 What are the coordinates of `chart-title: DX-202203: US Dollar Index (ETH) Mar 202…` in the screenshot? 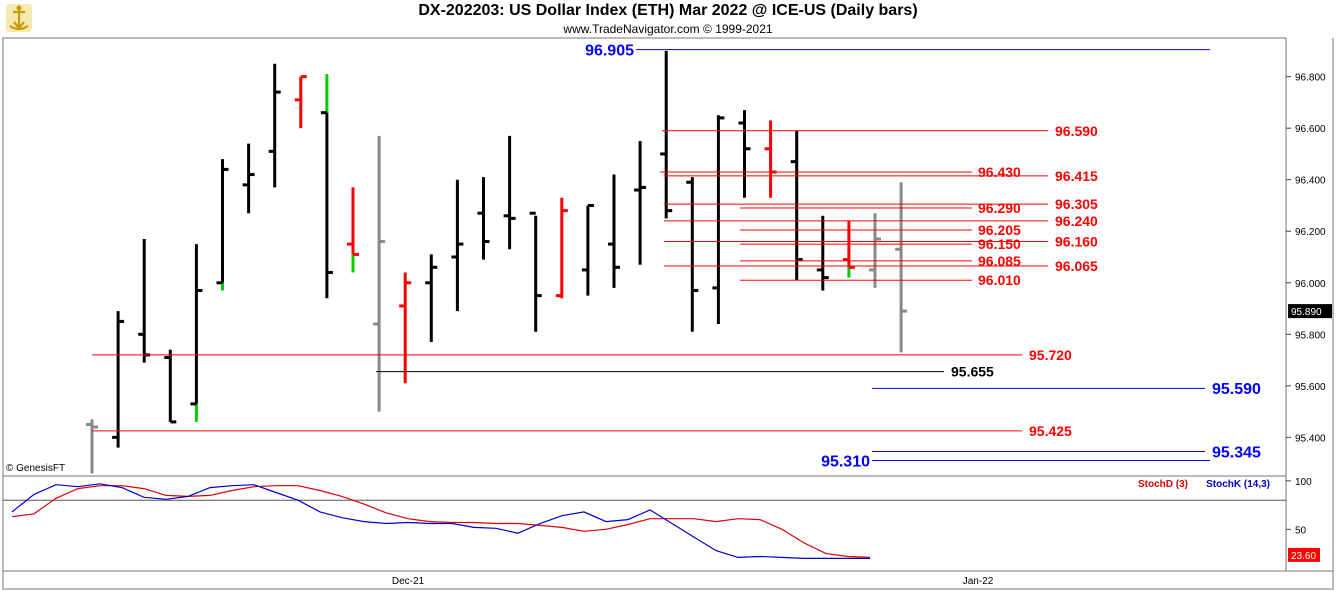 It's located at (668, 10).